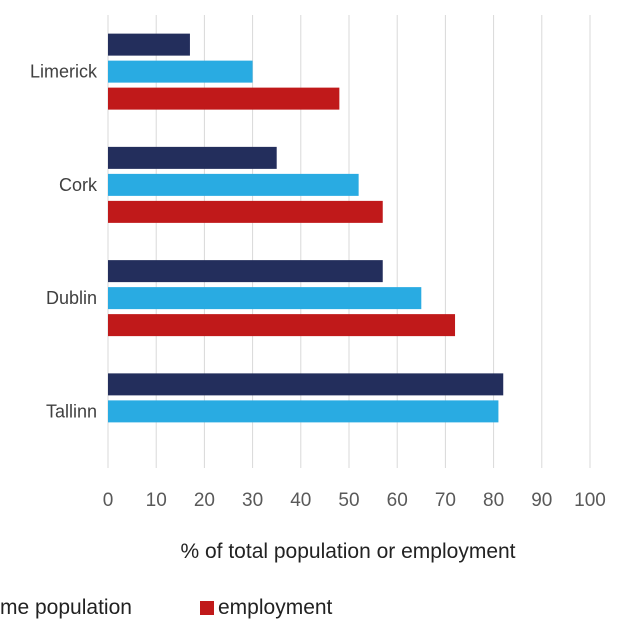 This screenshot has height=626, width=629. I want to click on legend: me population employment, so click(314, 611).